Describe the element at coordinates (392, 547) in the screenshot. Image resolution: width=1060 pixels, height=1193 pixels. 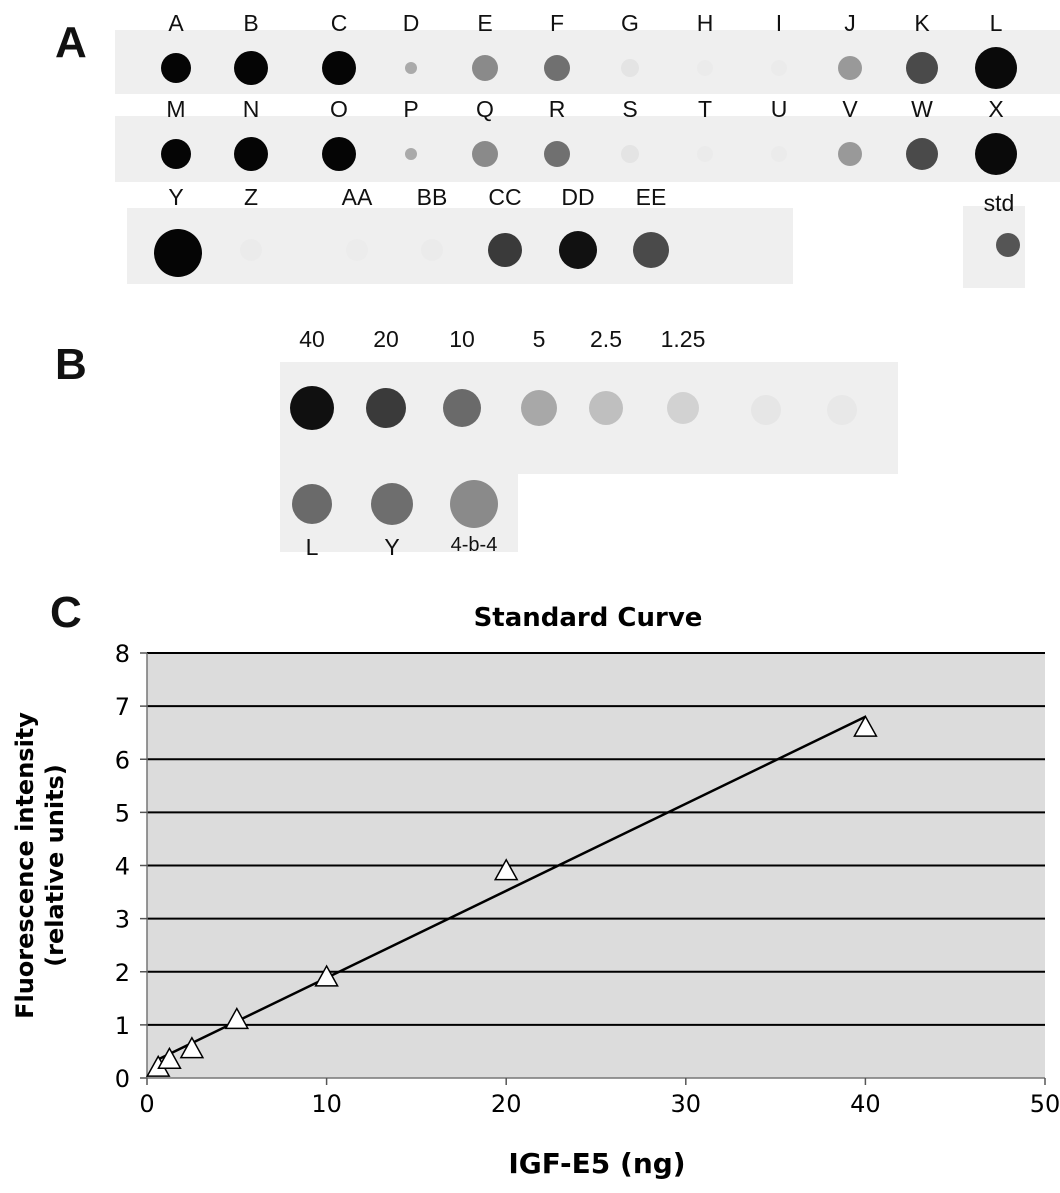
I see `blot-b-sample-label: Y` at that location.